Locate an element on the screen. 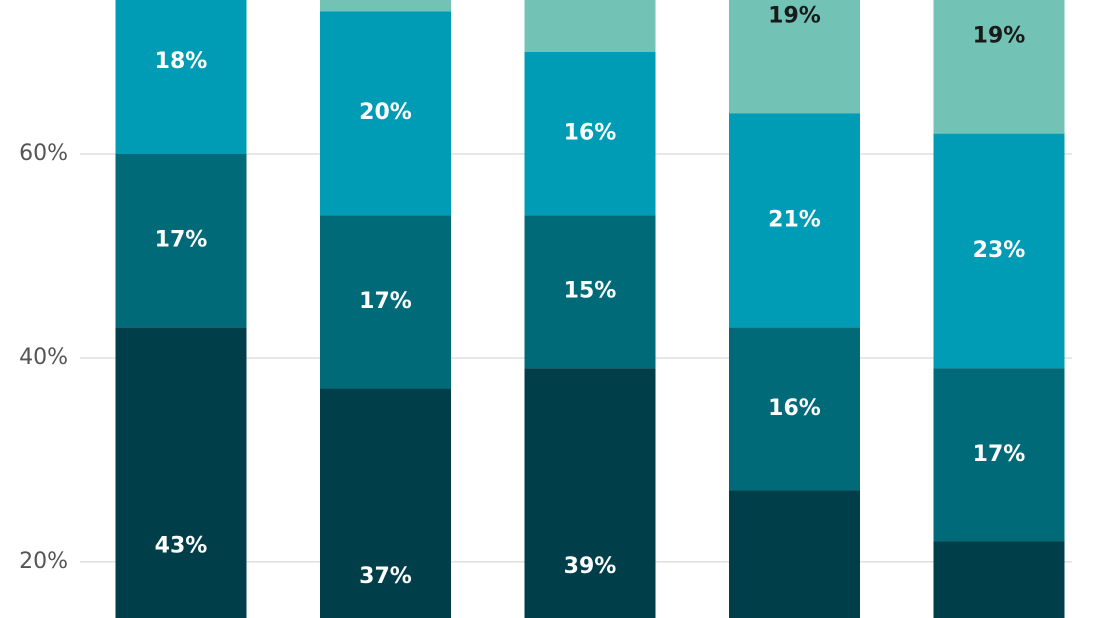  y-tick-label: 60% is located at coordinates (43, 153).